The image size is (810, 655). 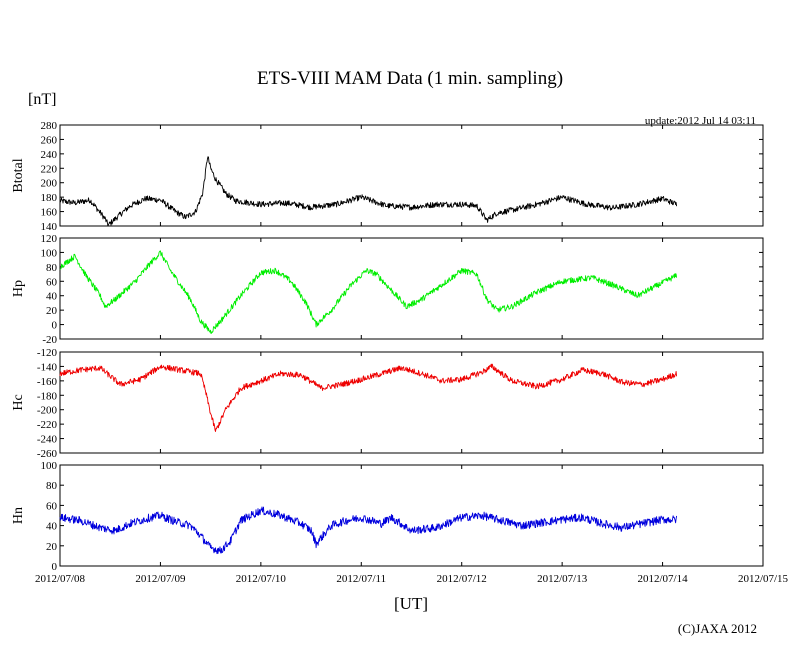 I want to click on panel-label-hn: Hn, so click(x=18, y=515).